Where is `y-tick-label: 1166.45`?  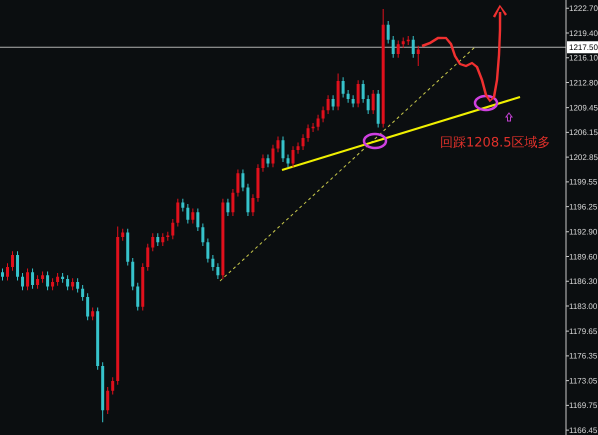 y-tick-label: 1166.45 is located at coordinates (583, 430).